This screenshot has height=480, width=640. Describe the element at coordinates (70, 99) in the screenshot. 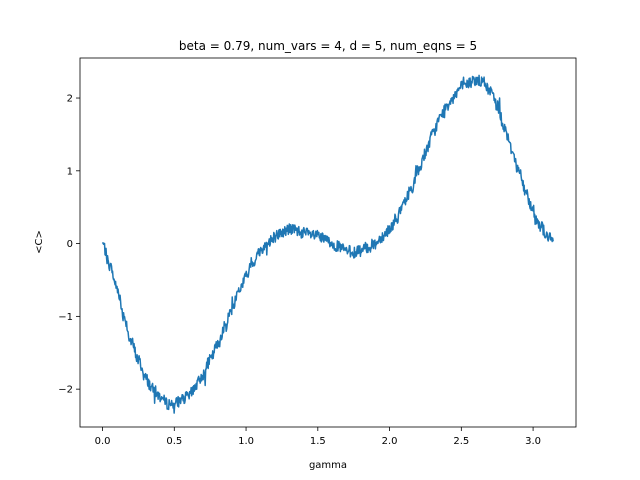

I see `y-tick-label: 2` at that location.